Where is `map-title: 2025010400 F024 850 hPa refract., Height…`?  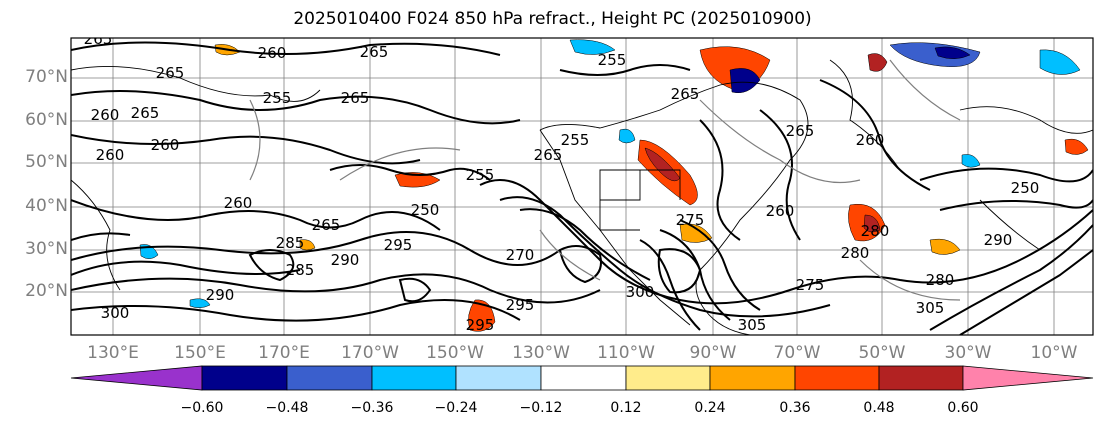
map-title: 2025010400 F024 850 hPa refract., Height… is located at coordinates (552, 19).